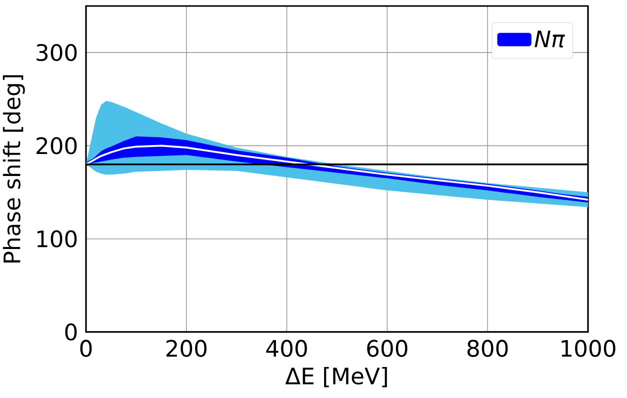 The width and height of the screenshot is (627, 398). What do you see at coordinates (549, 39) in the screenshot?
I see `legend-label: Nπ` at bounding box center [549, 39].